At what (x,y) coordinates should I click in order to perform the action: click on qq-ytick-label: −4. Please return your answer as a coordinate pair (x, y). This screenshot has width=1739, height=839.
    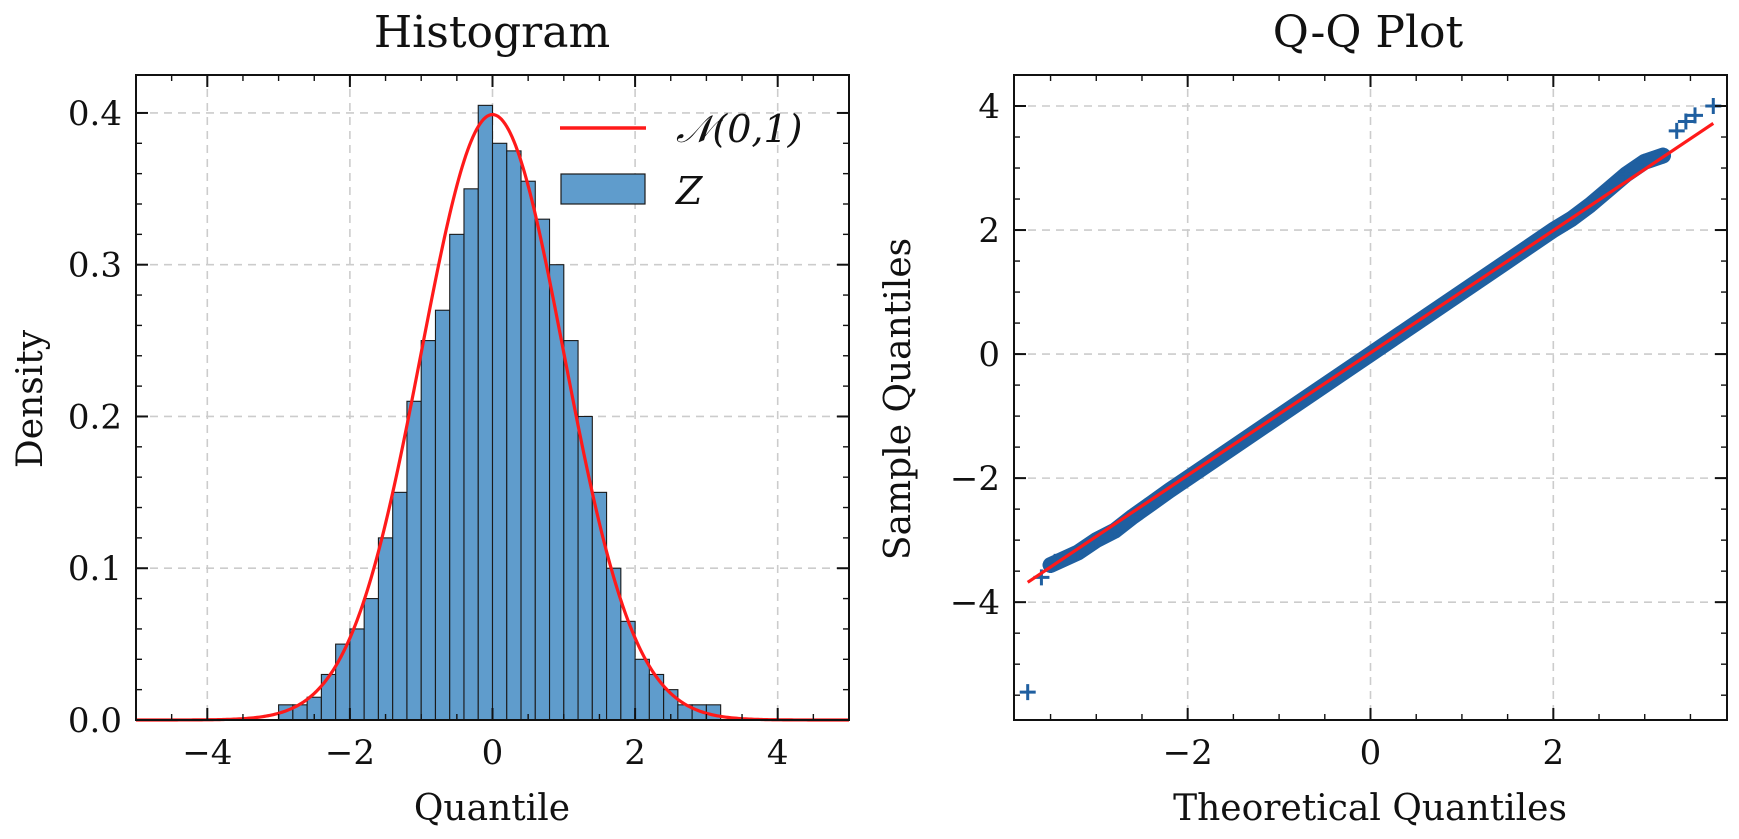
    Looking at the image, I should click on (975, 603).